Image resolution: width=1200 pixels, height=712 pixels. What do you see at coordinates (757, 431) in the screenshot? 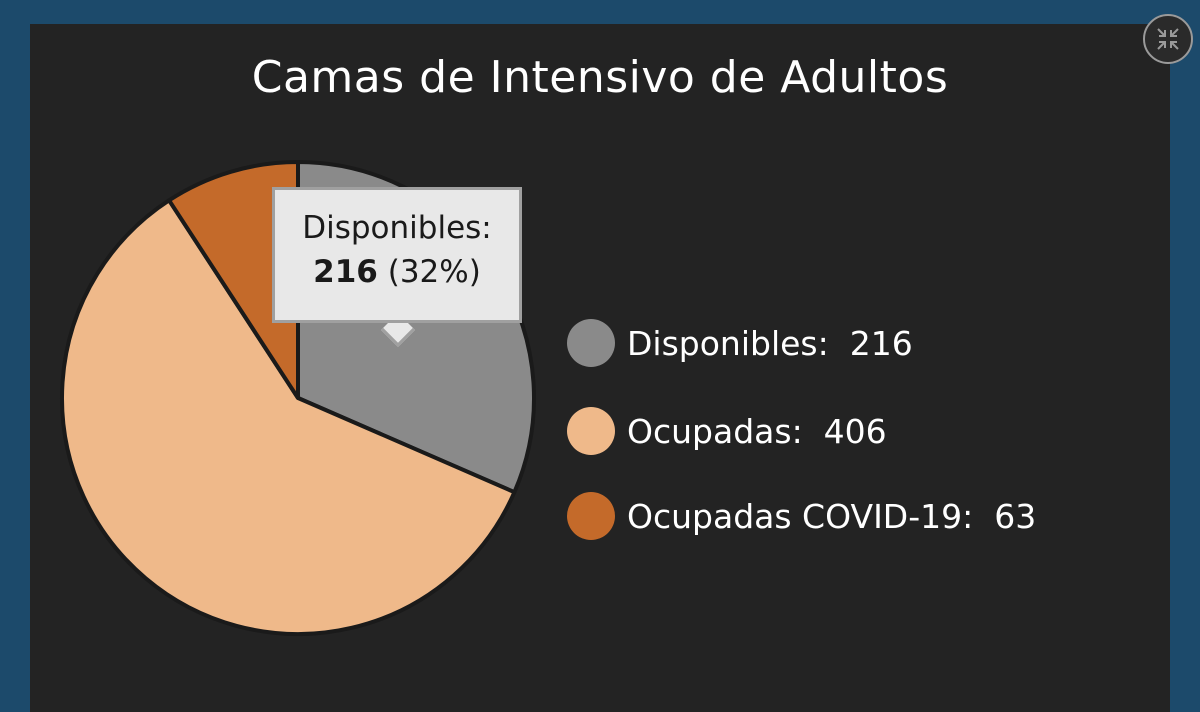
I see `legend-label: Ocupadas: 406` at bounding box center [757, 431].